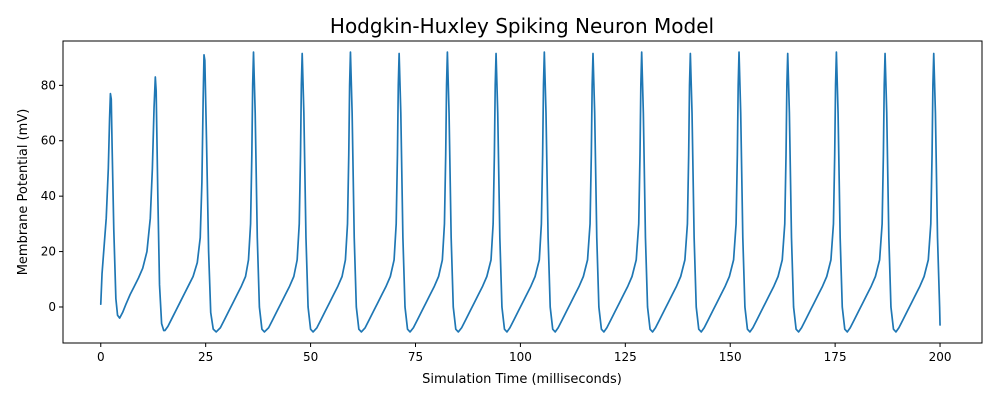 The width and height of the screenshot is (1000, 400). What do you see at coordinates (52, 307) in the screenshot?
I see `y-tick-label: 0` at bounding box center [52, 307].